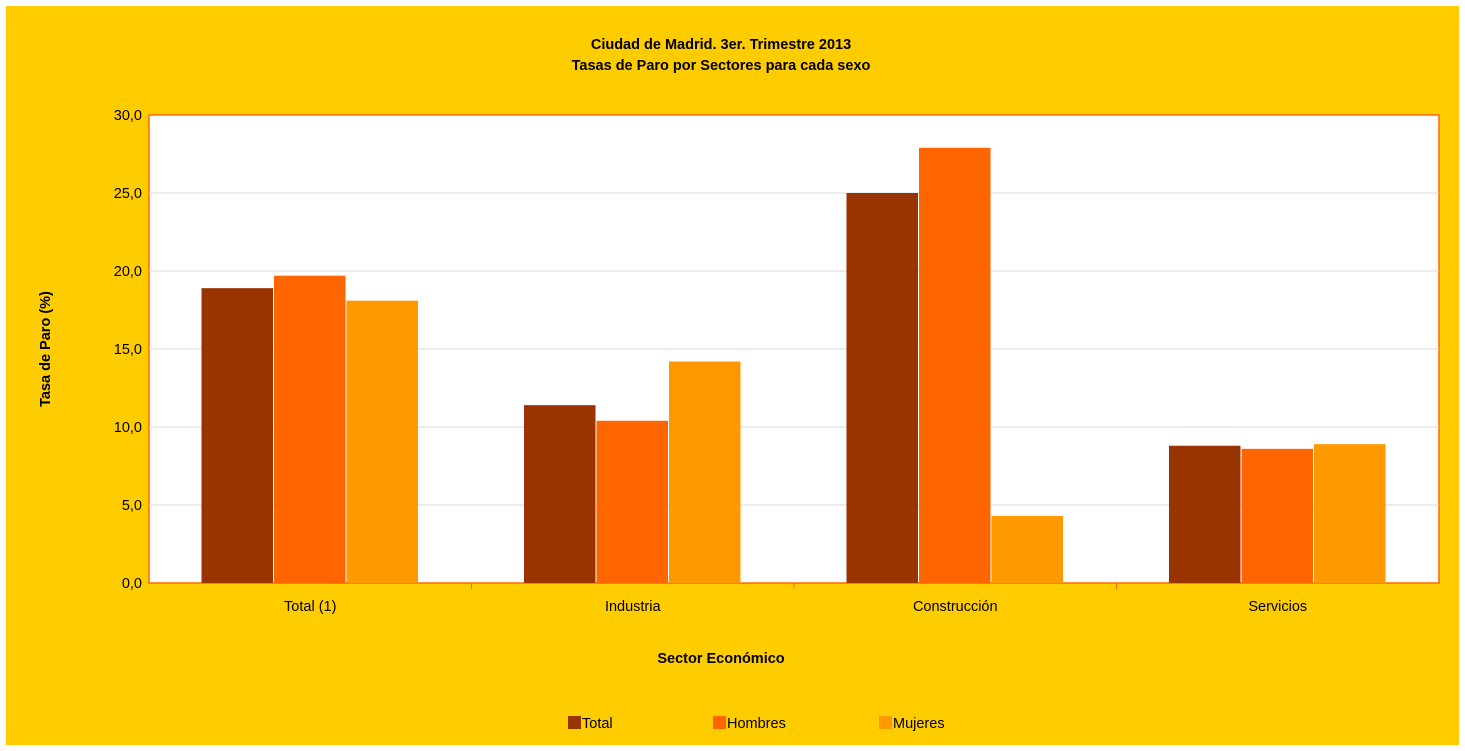  Describe the element at coordinates (128, 194) in the screenshot. I see `y-tick-label: 25,0` at that location.